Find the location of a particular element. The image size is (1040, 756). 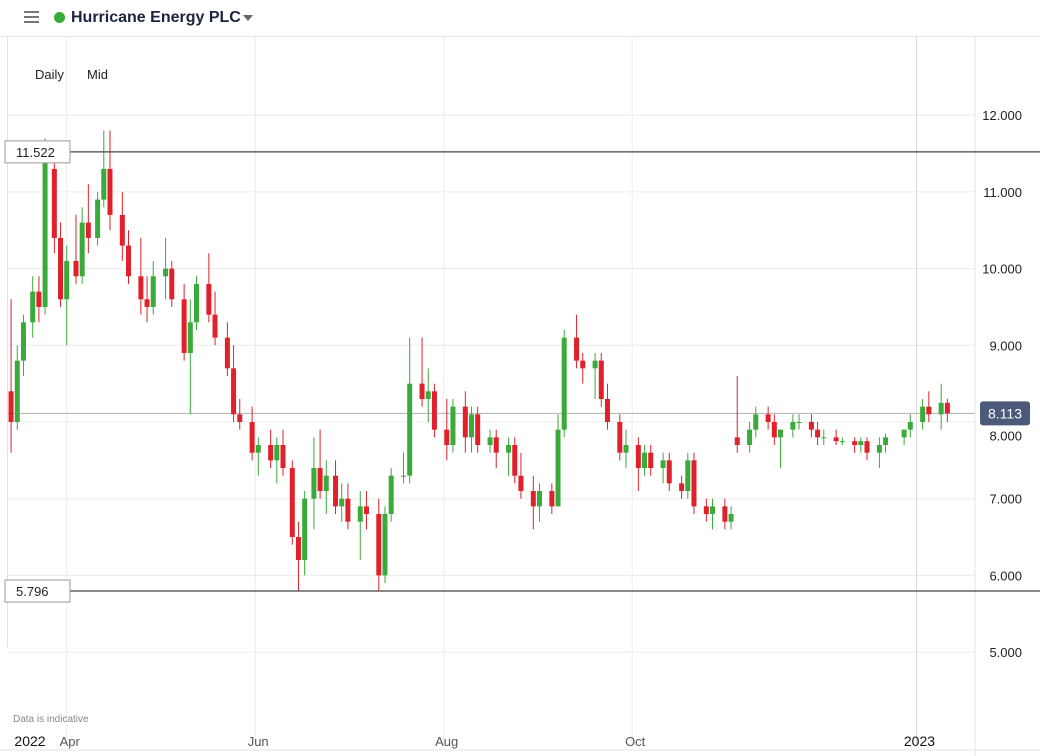

market-status-dot-icon is located at coordinates (59, 17).